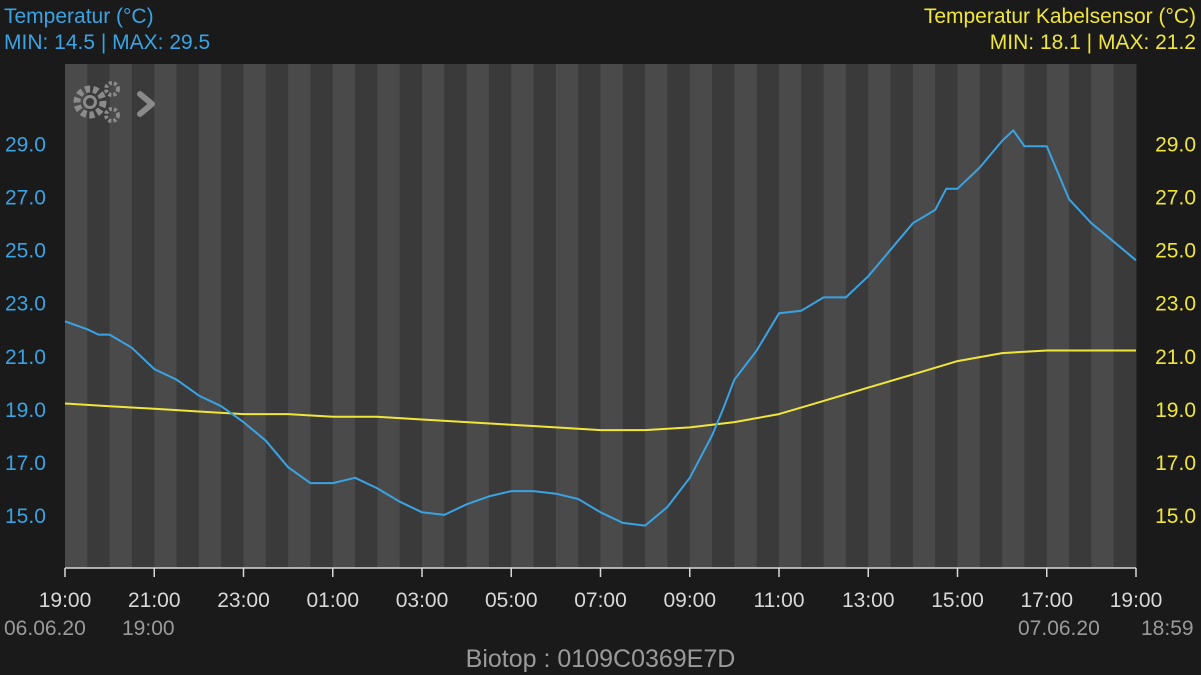 The width and height of the screenshot is (1201, 675). I want to click on y-left-tick-label: 25.0, so click(25, 251).